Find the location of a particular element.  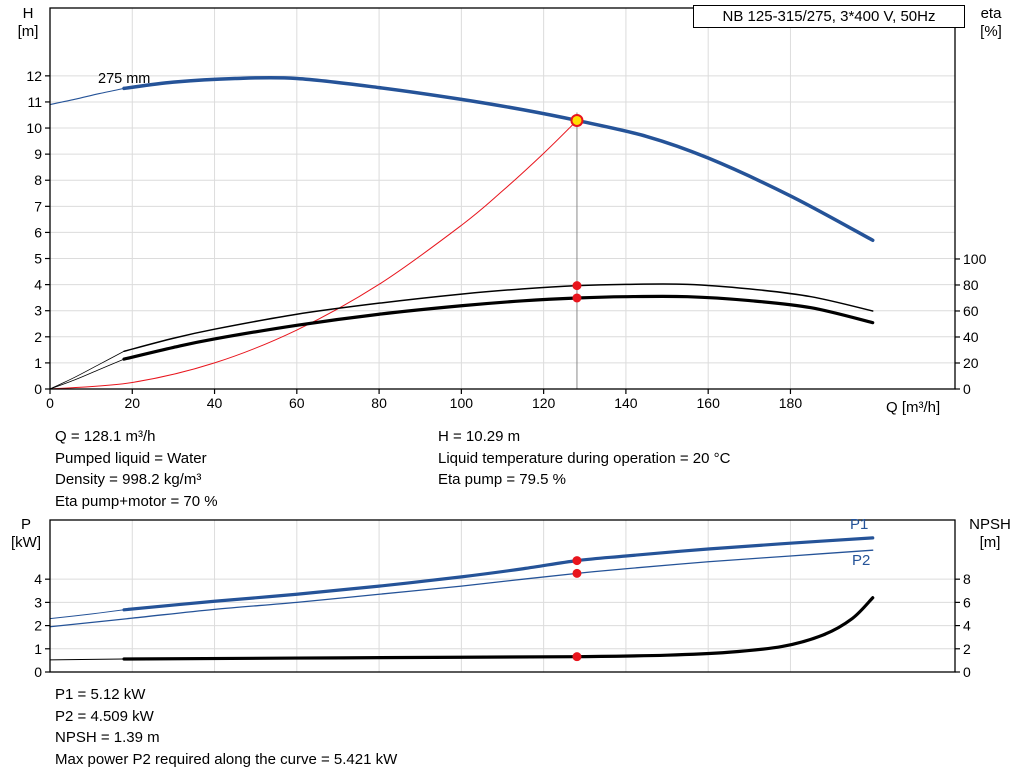

h-axis-label-unit: [m] is located at coordinates (28, 31).